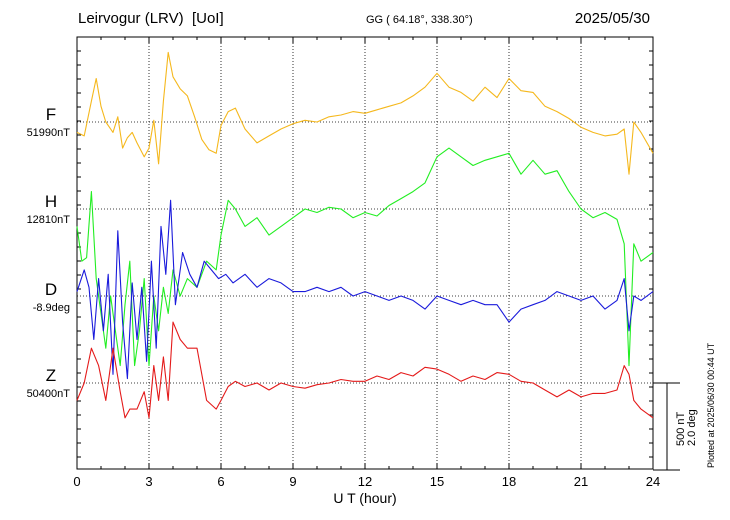  What do you see at coordinates (221, 481) in the screenshot?
I see `x-tick-label: 6` at bounding box center [221, 481].